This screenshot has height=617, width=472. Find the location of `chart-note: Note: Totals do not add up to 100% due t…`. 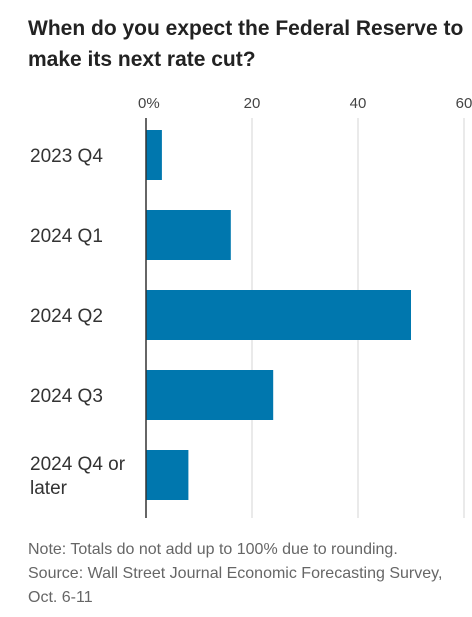

chart-note: Note: Totals do not add up to 100% due t… is located at coordinates (248, 574).